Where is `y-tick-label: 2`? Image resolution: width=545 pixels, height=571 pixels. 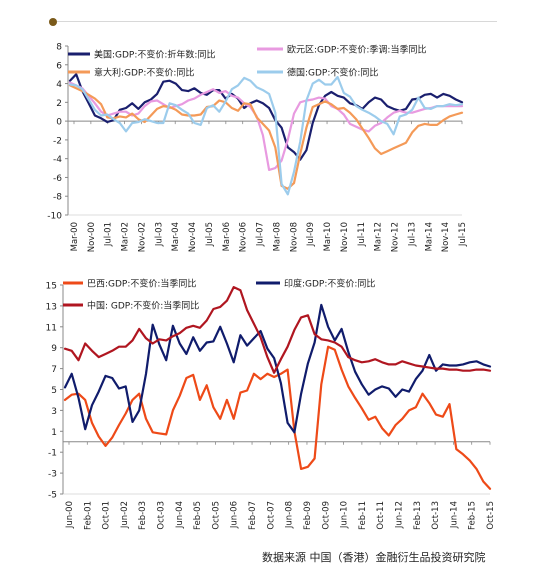
y-tick-label: 2 is located at coordinates (59, 104).